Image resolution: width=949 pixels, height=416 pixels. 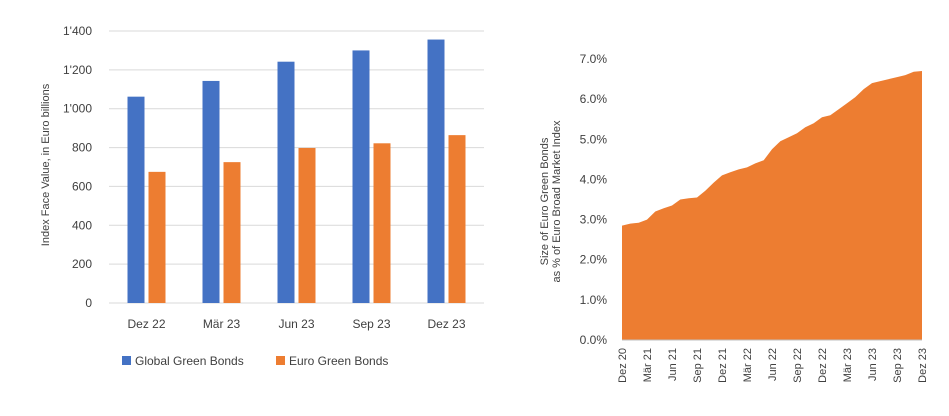 What do you see at coordinates (545, 201) in the screenshot?
I see `y-axis-title-line: Size of Euro Green Bonds` at bounding box center [545, 201].